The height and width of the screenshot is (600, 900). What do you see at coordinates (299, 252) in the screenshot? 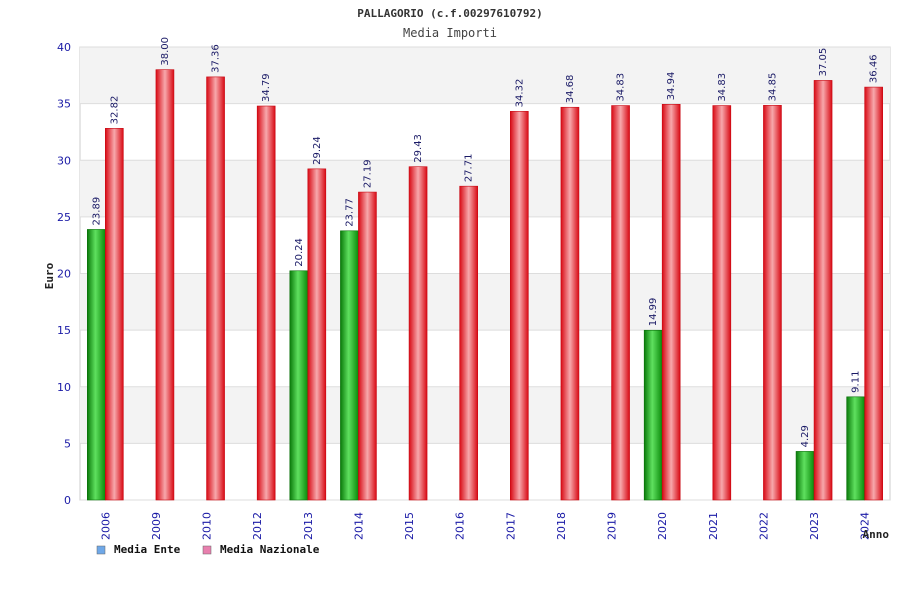
I see `data-label: 20.24` at bounding box center [299, 252].